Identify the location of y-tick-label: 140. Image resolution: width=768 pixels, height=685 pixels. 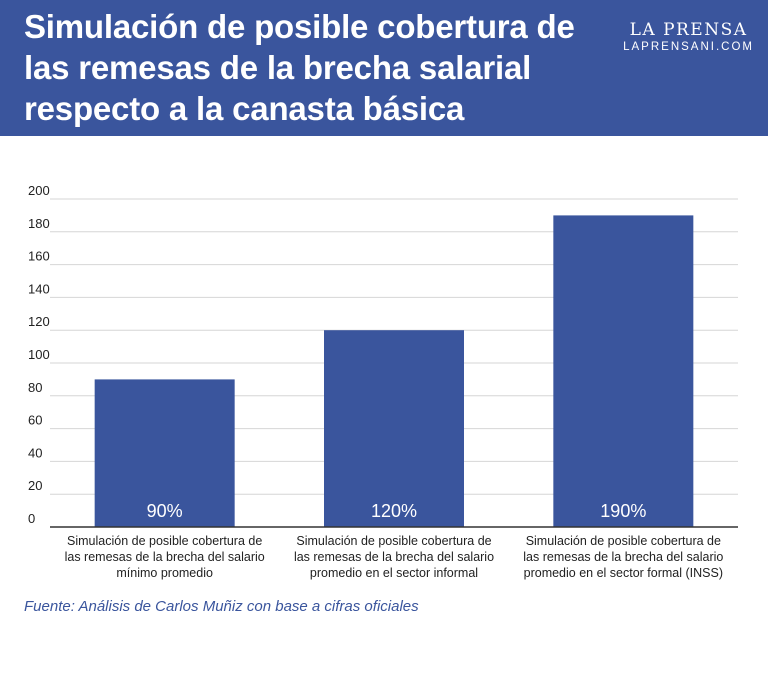
(39, 288).